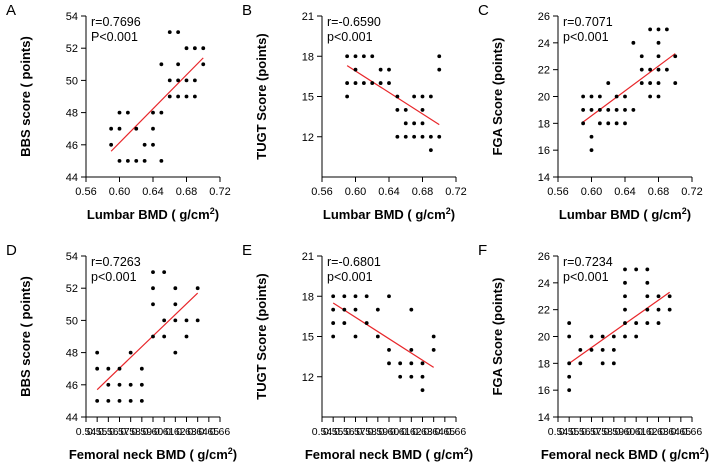  I want to click on y-tick-label: 54, so click(72, 257).